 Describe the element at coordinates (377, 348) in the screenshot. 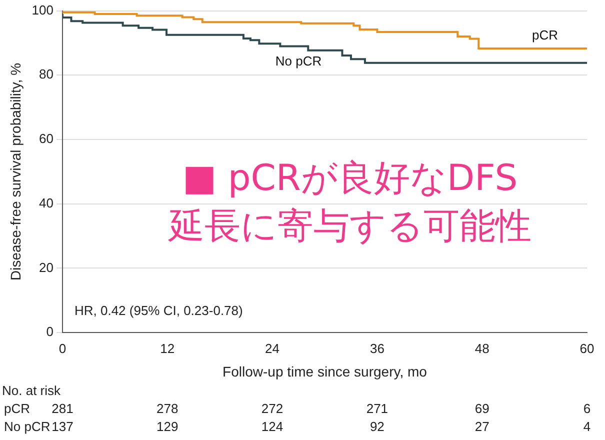

I see `x-tick-label: 36` at that location.